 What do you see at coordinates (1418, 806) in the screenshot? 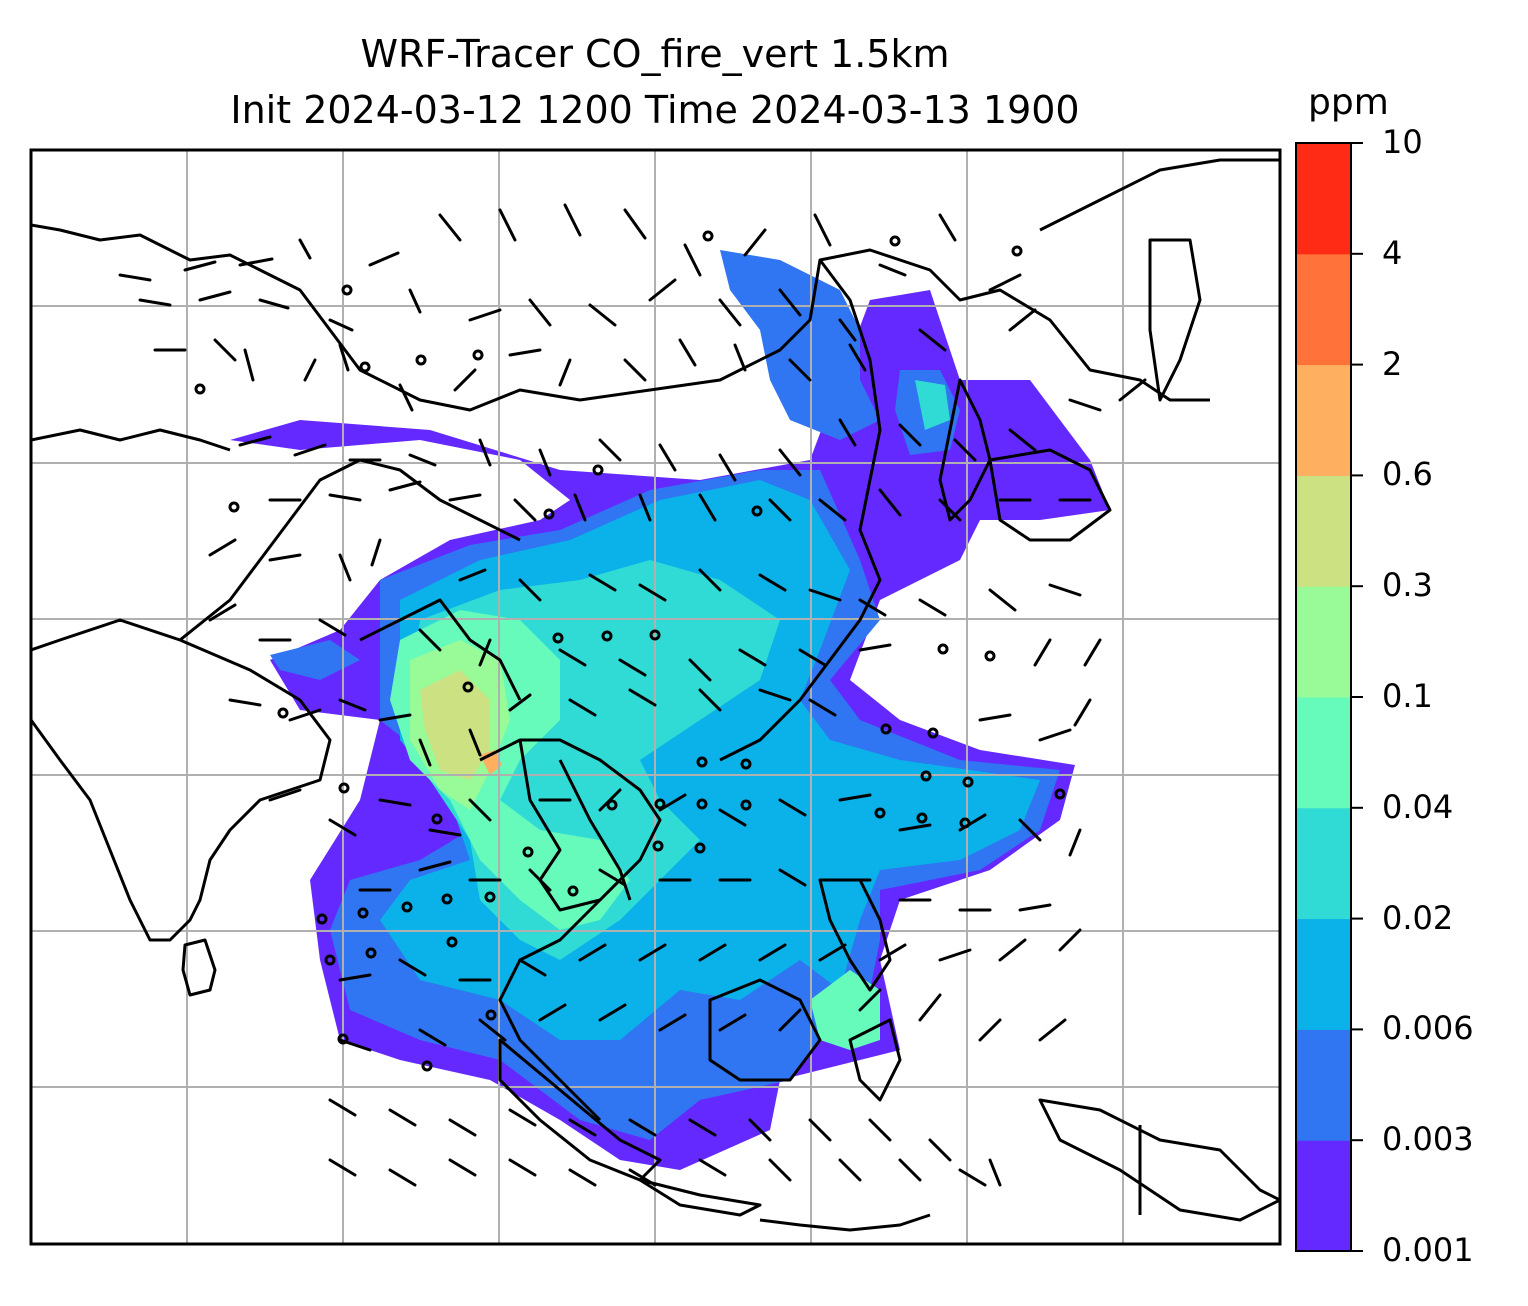
I see `colorbar-tick-label: 0.04` at bounding box center [1418, 806].